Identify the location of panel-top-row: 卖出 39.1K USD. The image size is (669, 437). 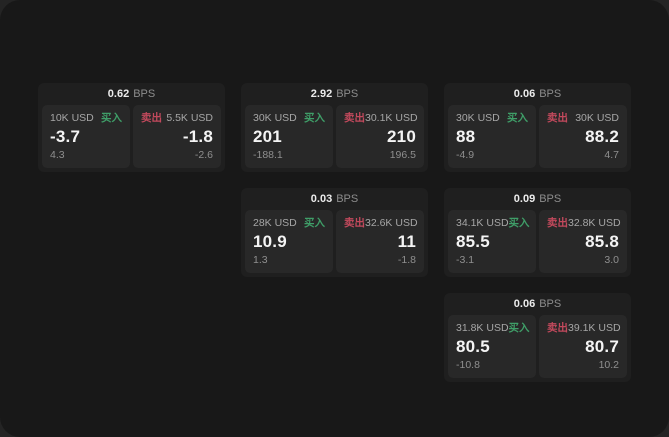
(584, 328).